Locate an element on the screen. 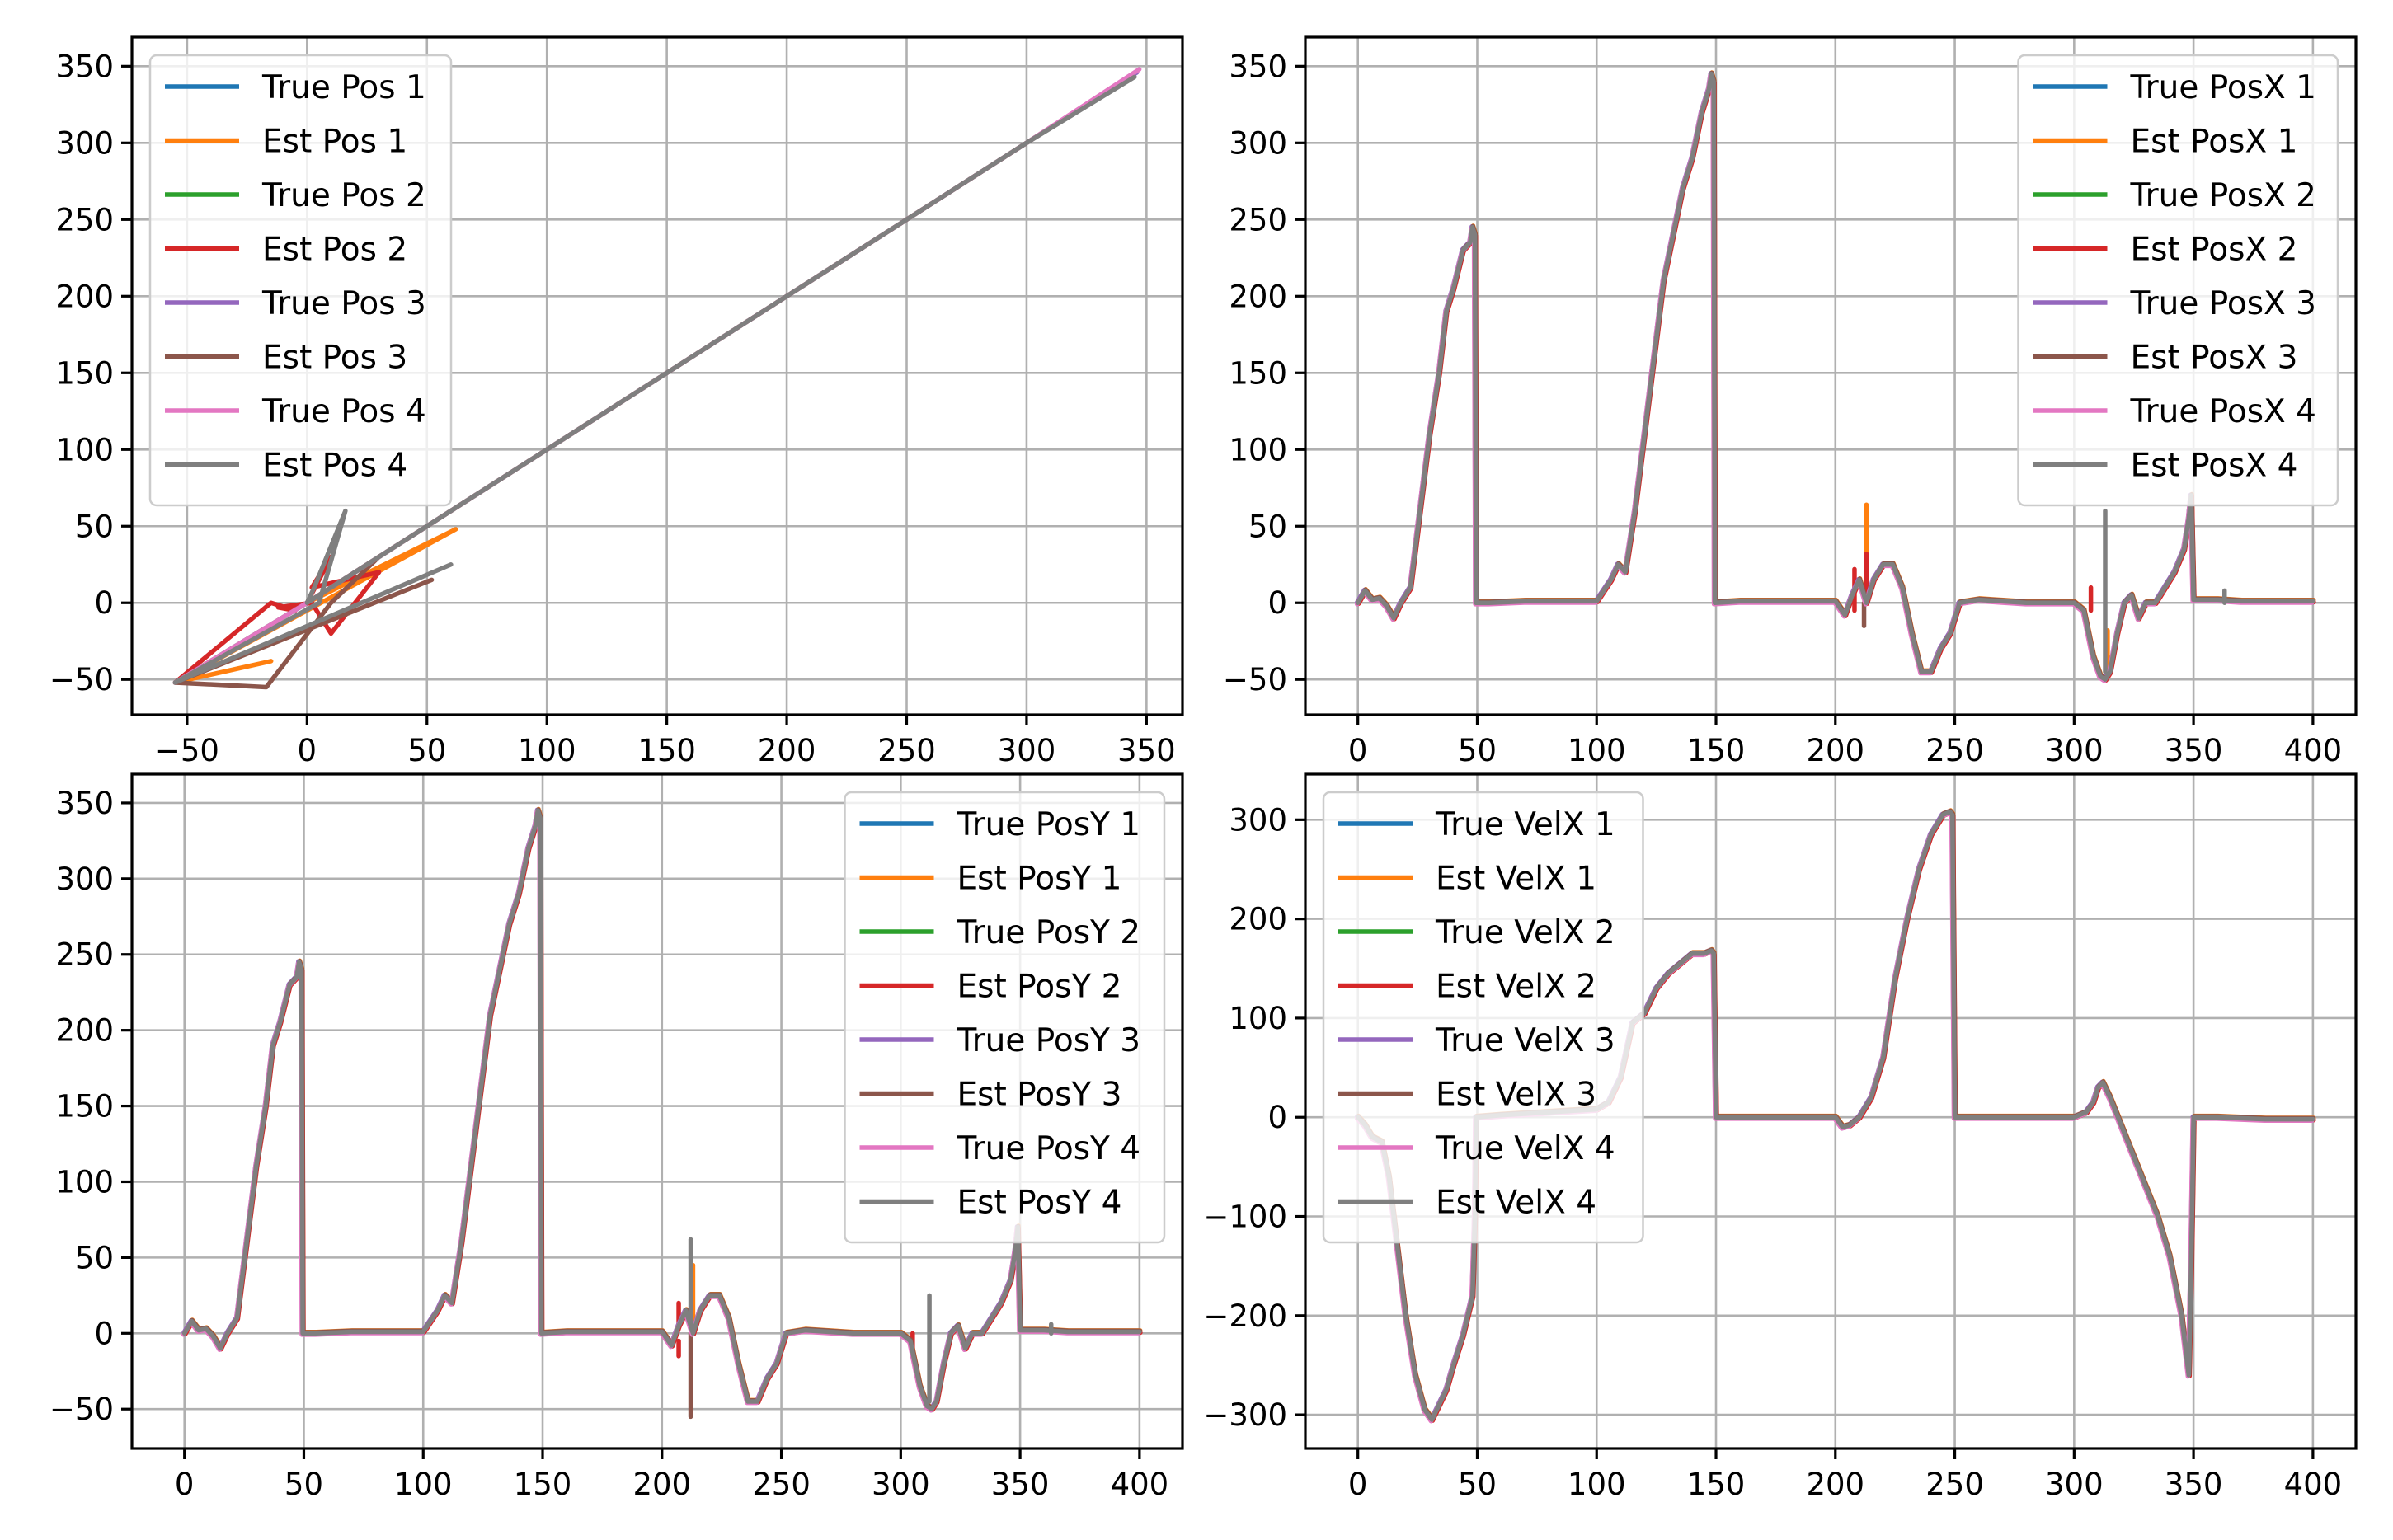 Image resolution: width=2393 pixels, height=1540 pixels. legend-item: Est PosY 1 is located at coordinates (990, 880).